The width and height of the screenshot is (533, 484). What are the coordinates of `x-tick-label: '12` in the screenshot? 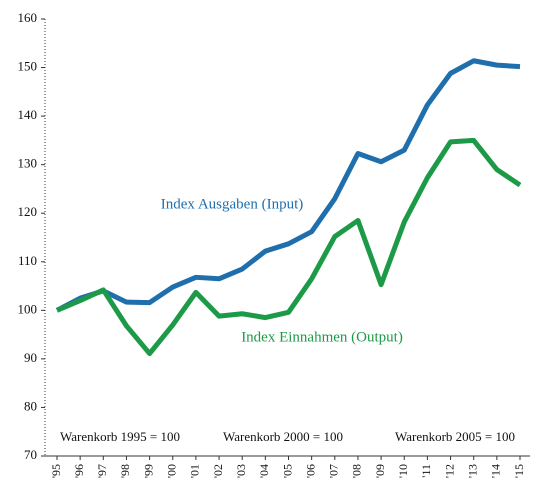 It's located at (449, 471).